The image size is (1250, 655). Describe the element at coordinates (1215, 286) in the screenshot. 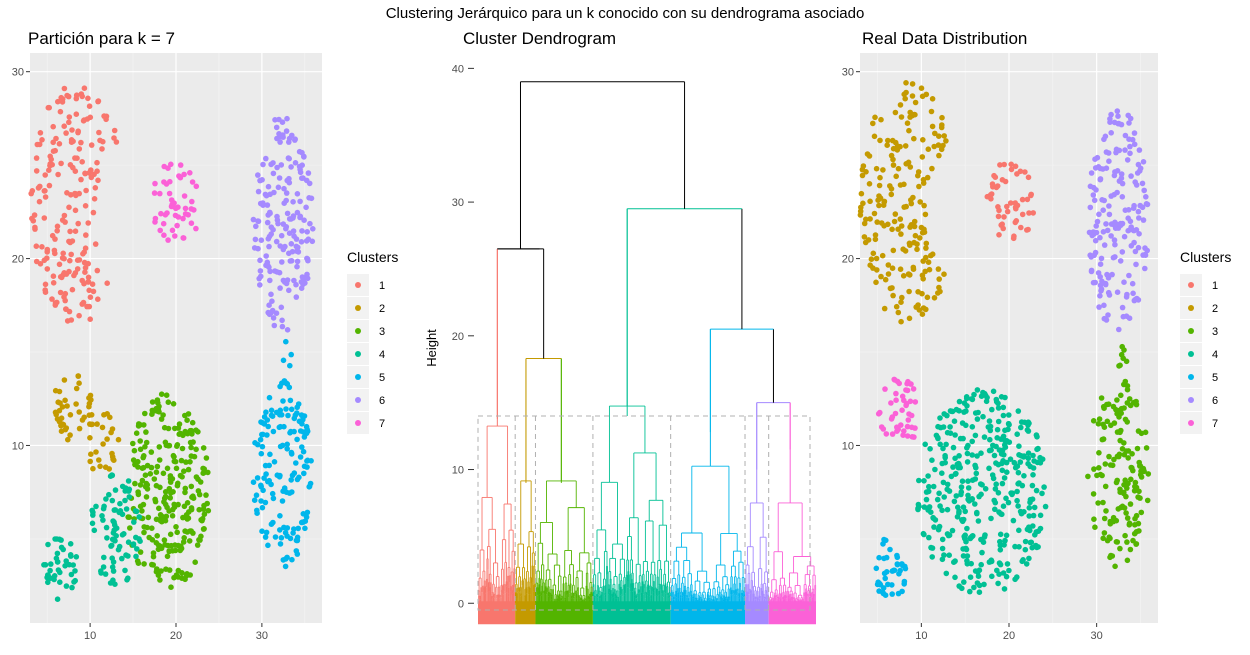

I see `legend-label-cluster-1: 1` at that location.